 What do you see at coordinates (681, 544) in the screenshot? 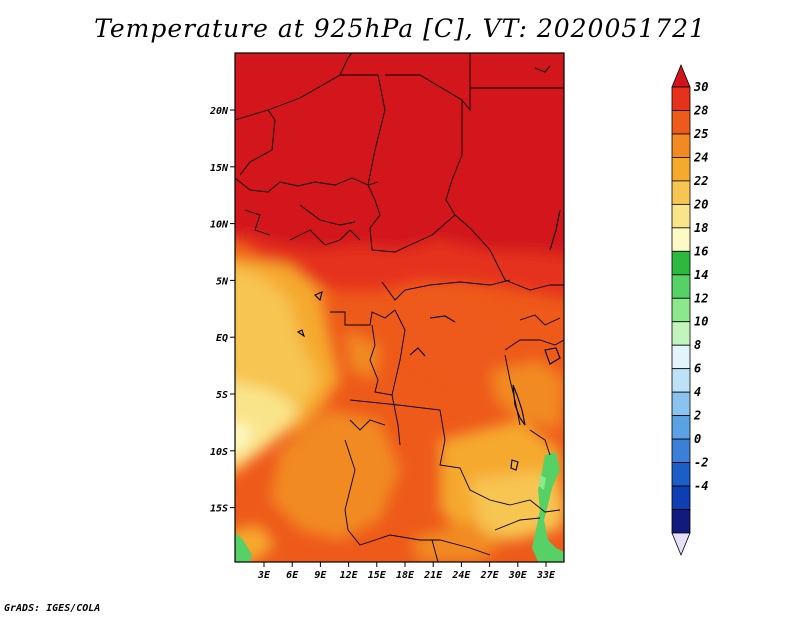
I see `colorbar-bottom-arrow` at bounding box center [681, 544].